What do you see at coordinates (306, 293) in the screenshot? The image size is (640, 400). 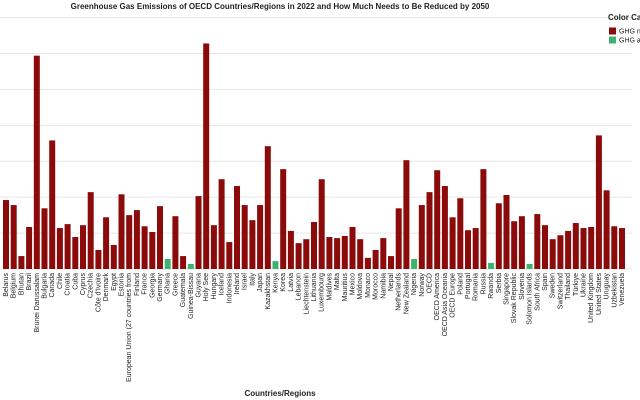 I see `x-tick-label: Liechtenstein` at bounding box center [306, 293].